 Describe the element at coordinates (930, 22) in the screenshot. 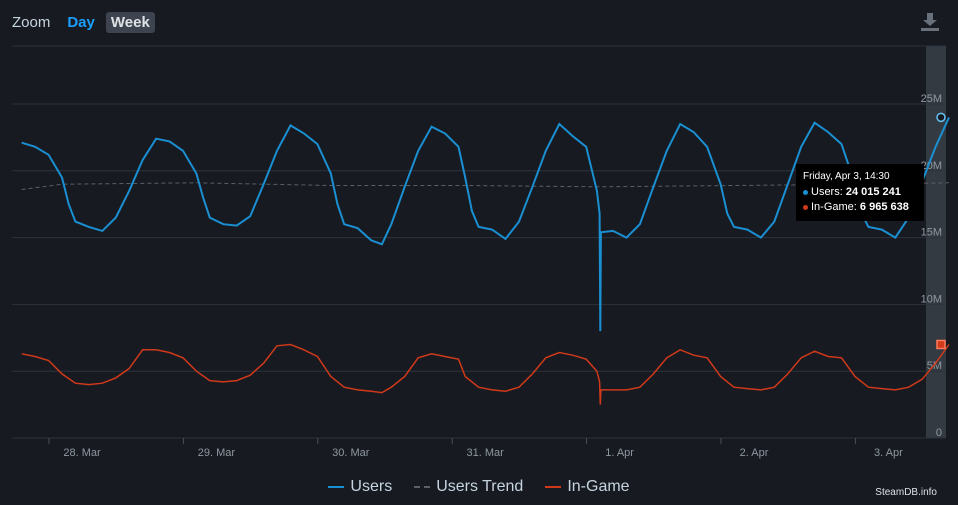

I see `download-icon` at that location.